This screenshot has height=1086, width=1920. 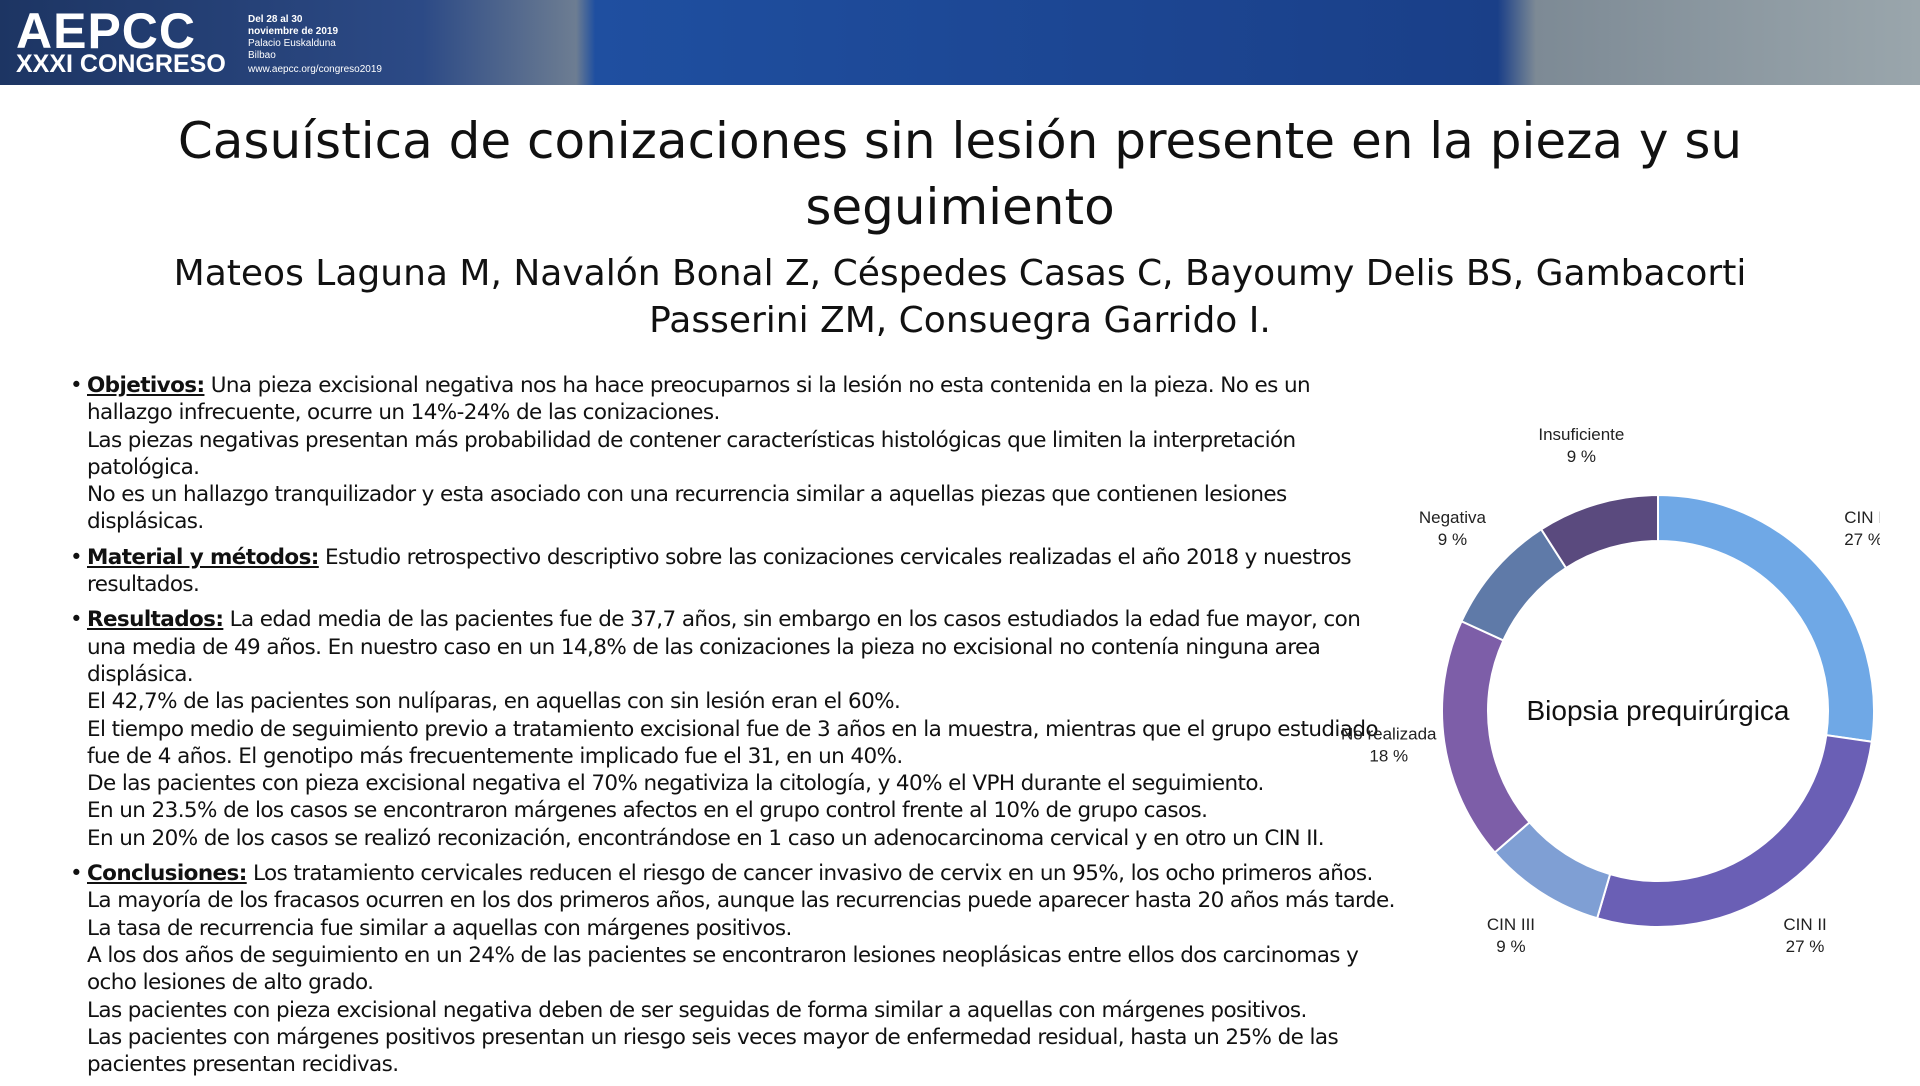 What do you see at coordinates (1657, 710) in the screenshot?
I see `chart-title: Biopsia prequirúrgica` at bounding box center [1657, 710].